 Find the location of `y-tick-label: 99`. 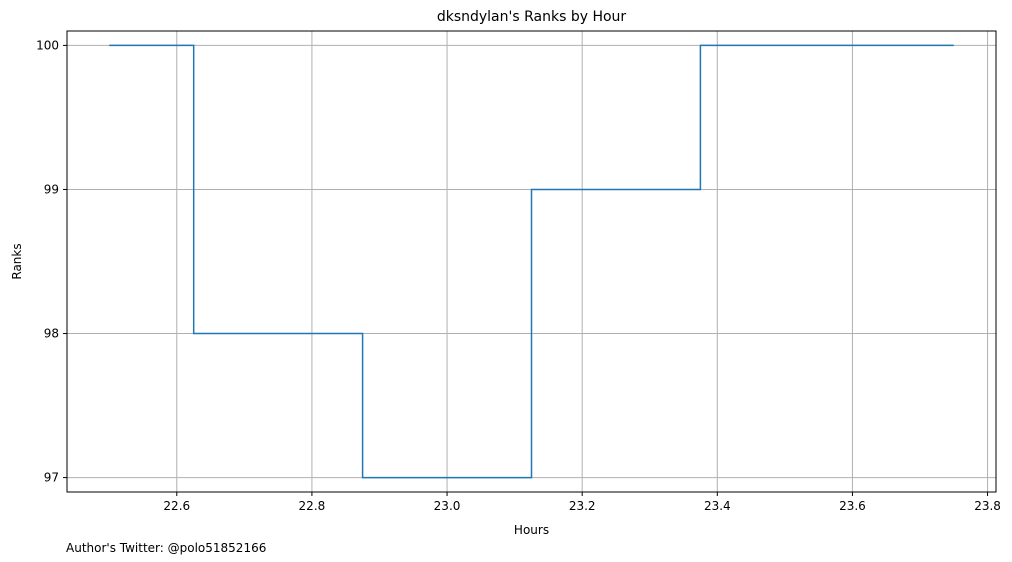

y-tick-label: 99 is located at coordinates (51, 189).